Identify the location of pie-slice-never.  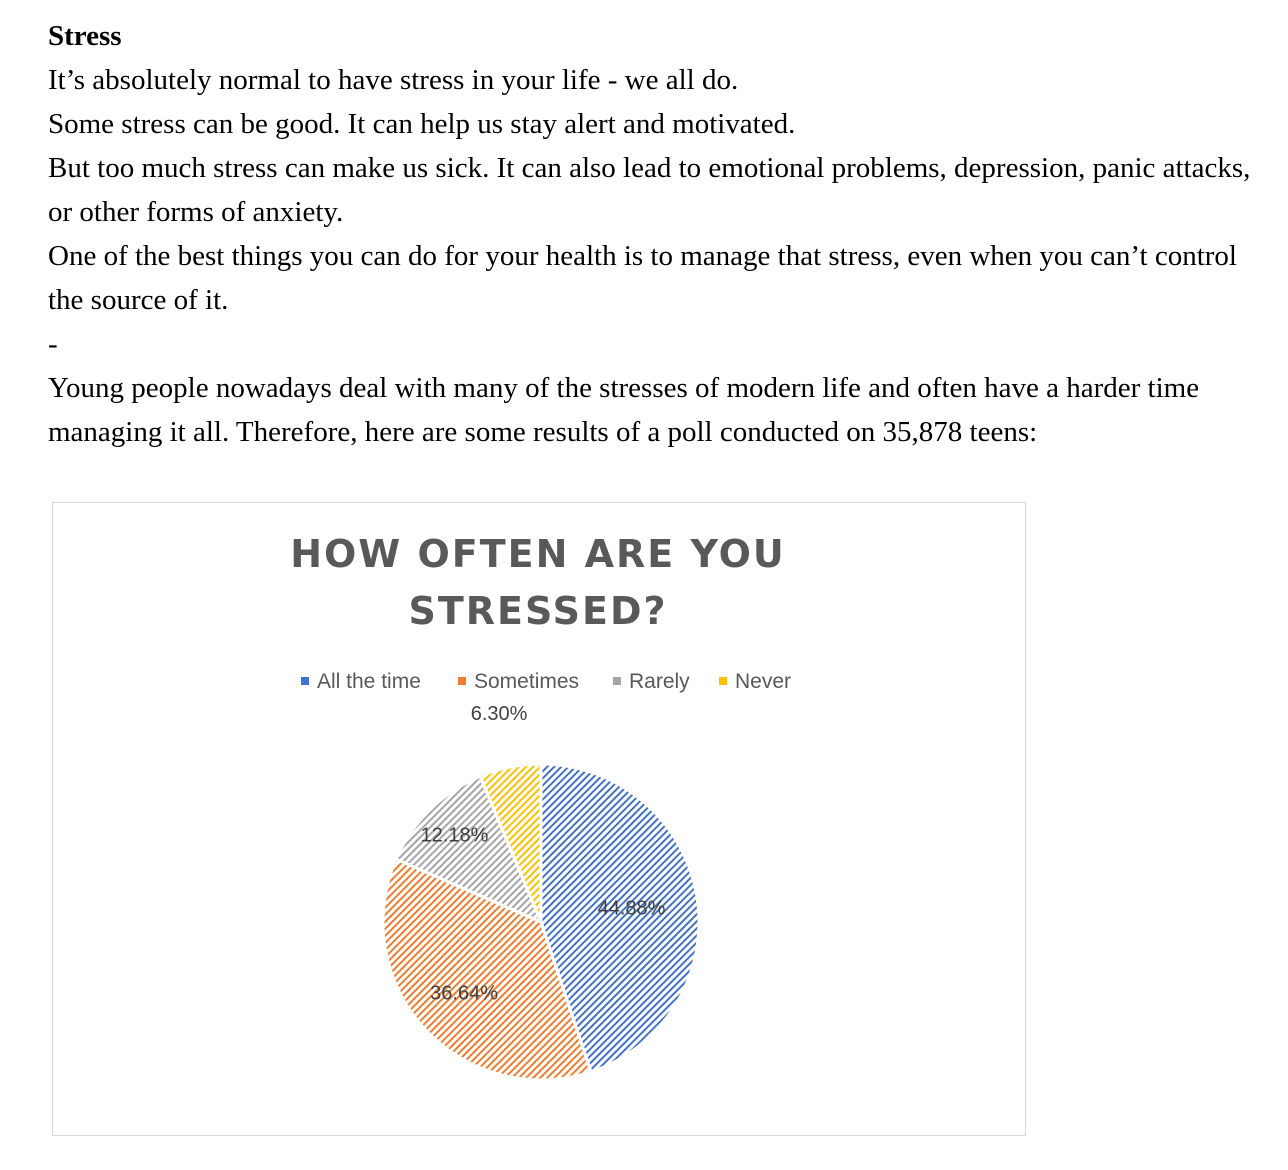
(510, 842).